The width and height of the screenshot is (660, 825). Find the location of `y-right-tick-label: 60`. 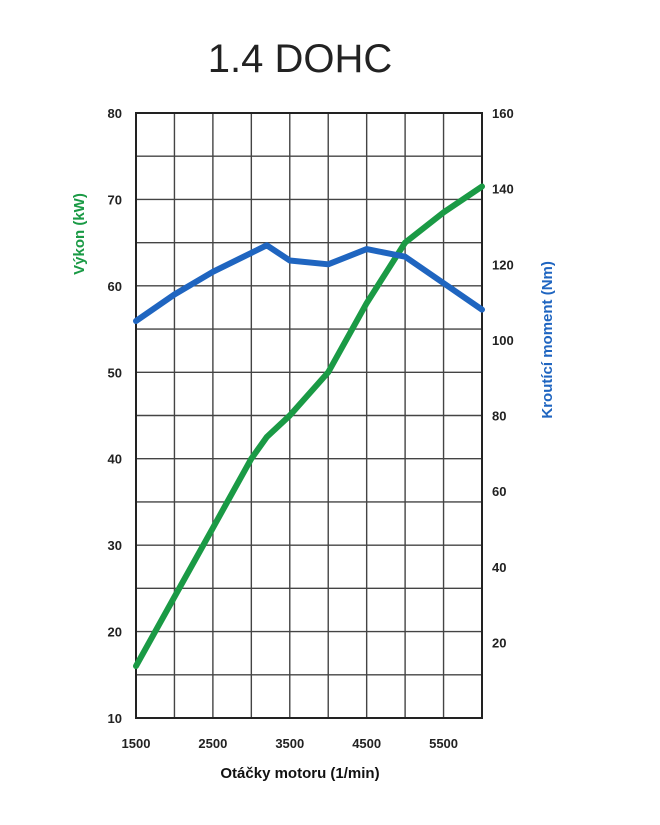

y-right-tick-label: 60 is located at coordinates (499, 491).